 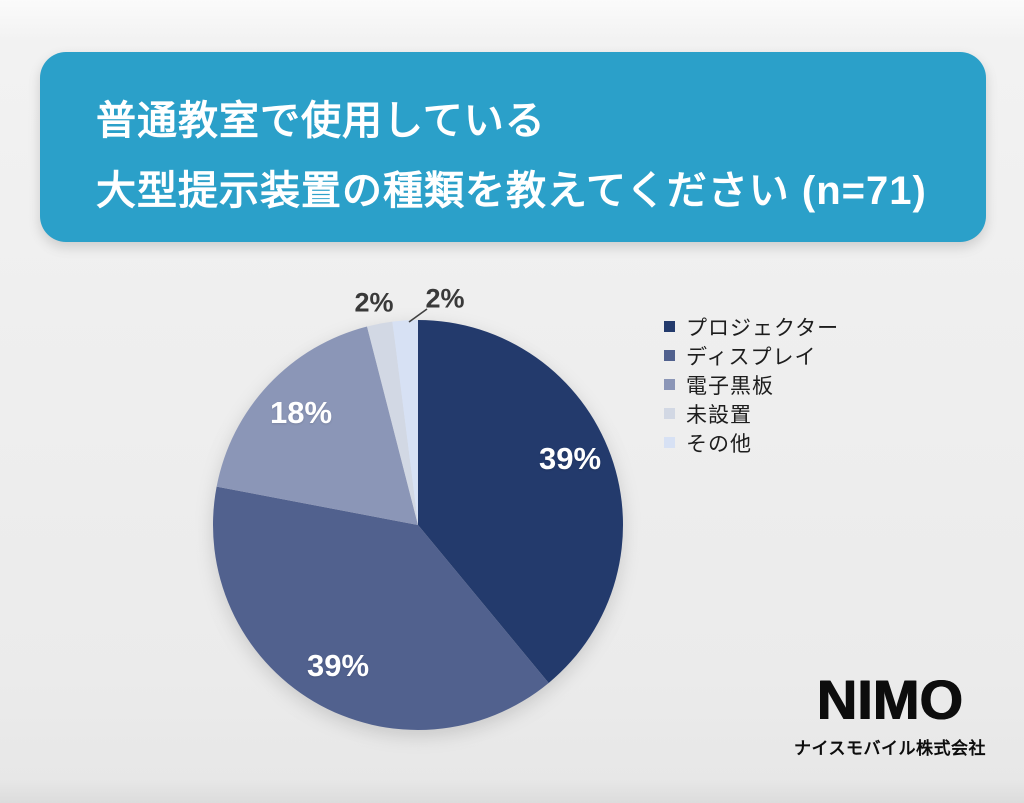 I want to click on legend-item-e-blackboard: 電子黒板, so click(x=751, y=384).